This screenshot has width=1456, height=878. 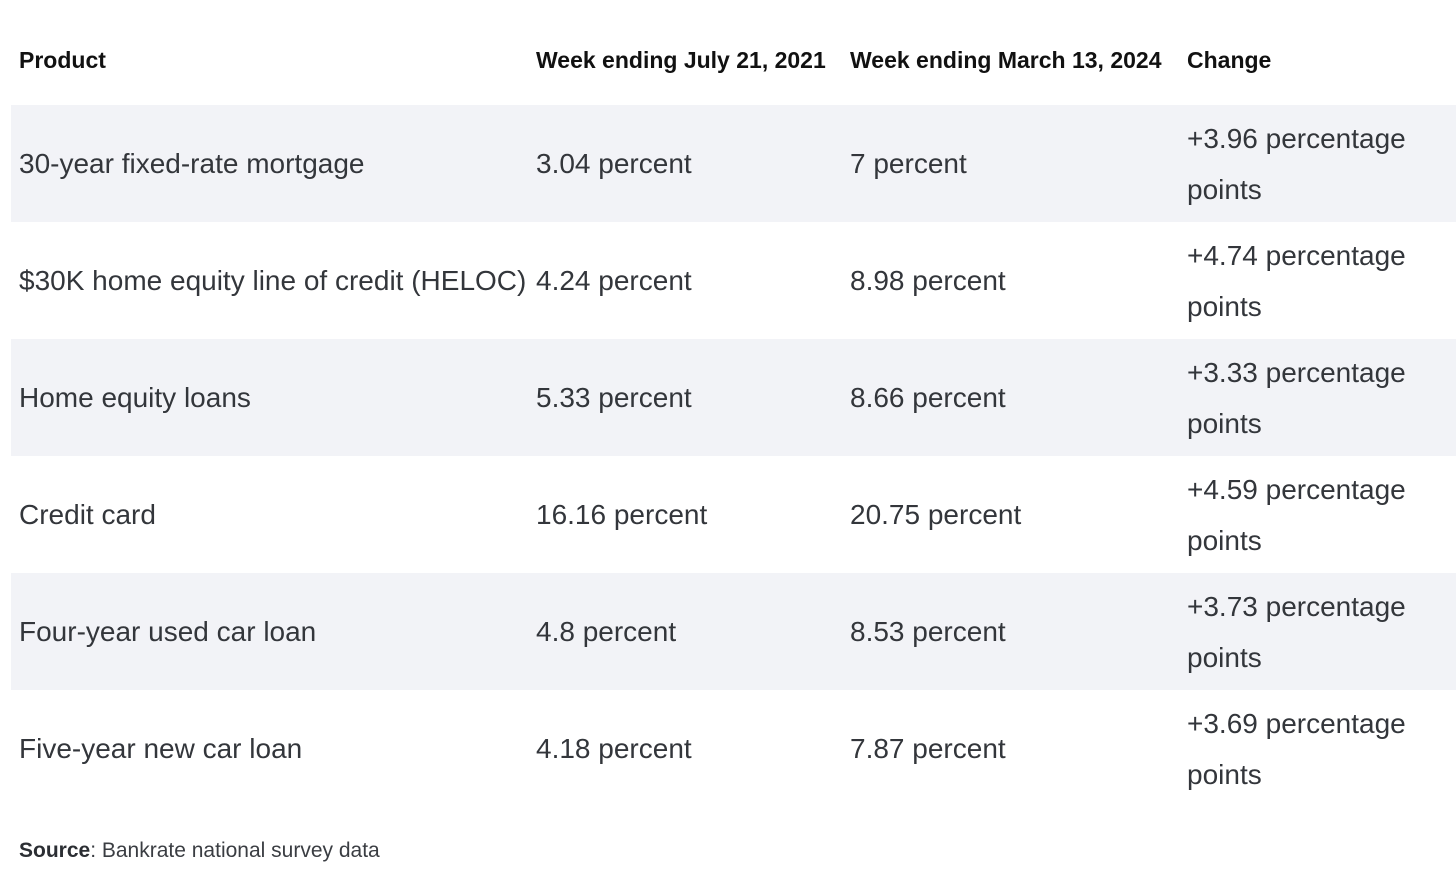 What do you see at coordinates (1296, 514) in the screenshot?
I see `cell-change: +4.59 percentage points` at bounding box center [1296, 514].